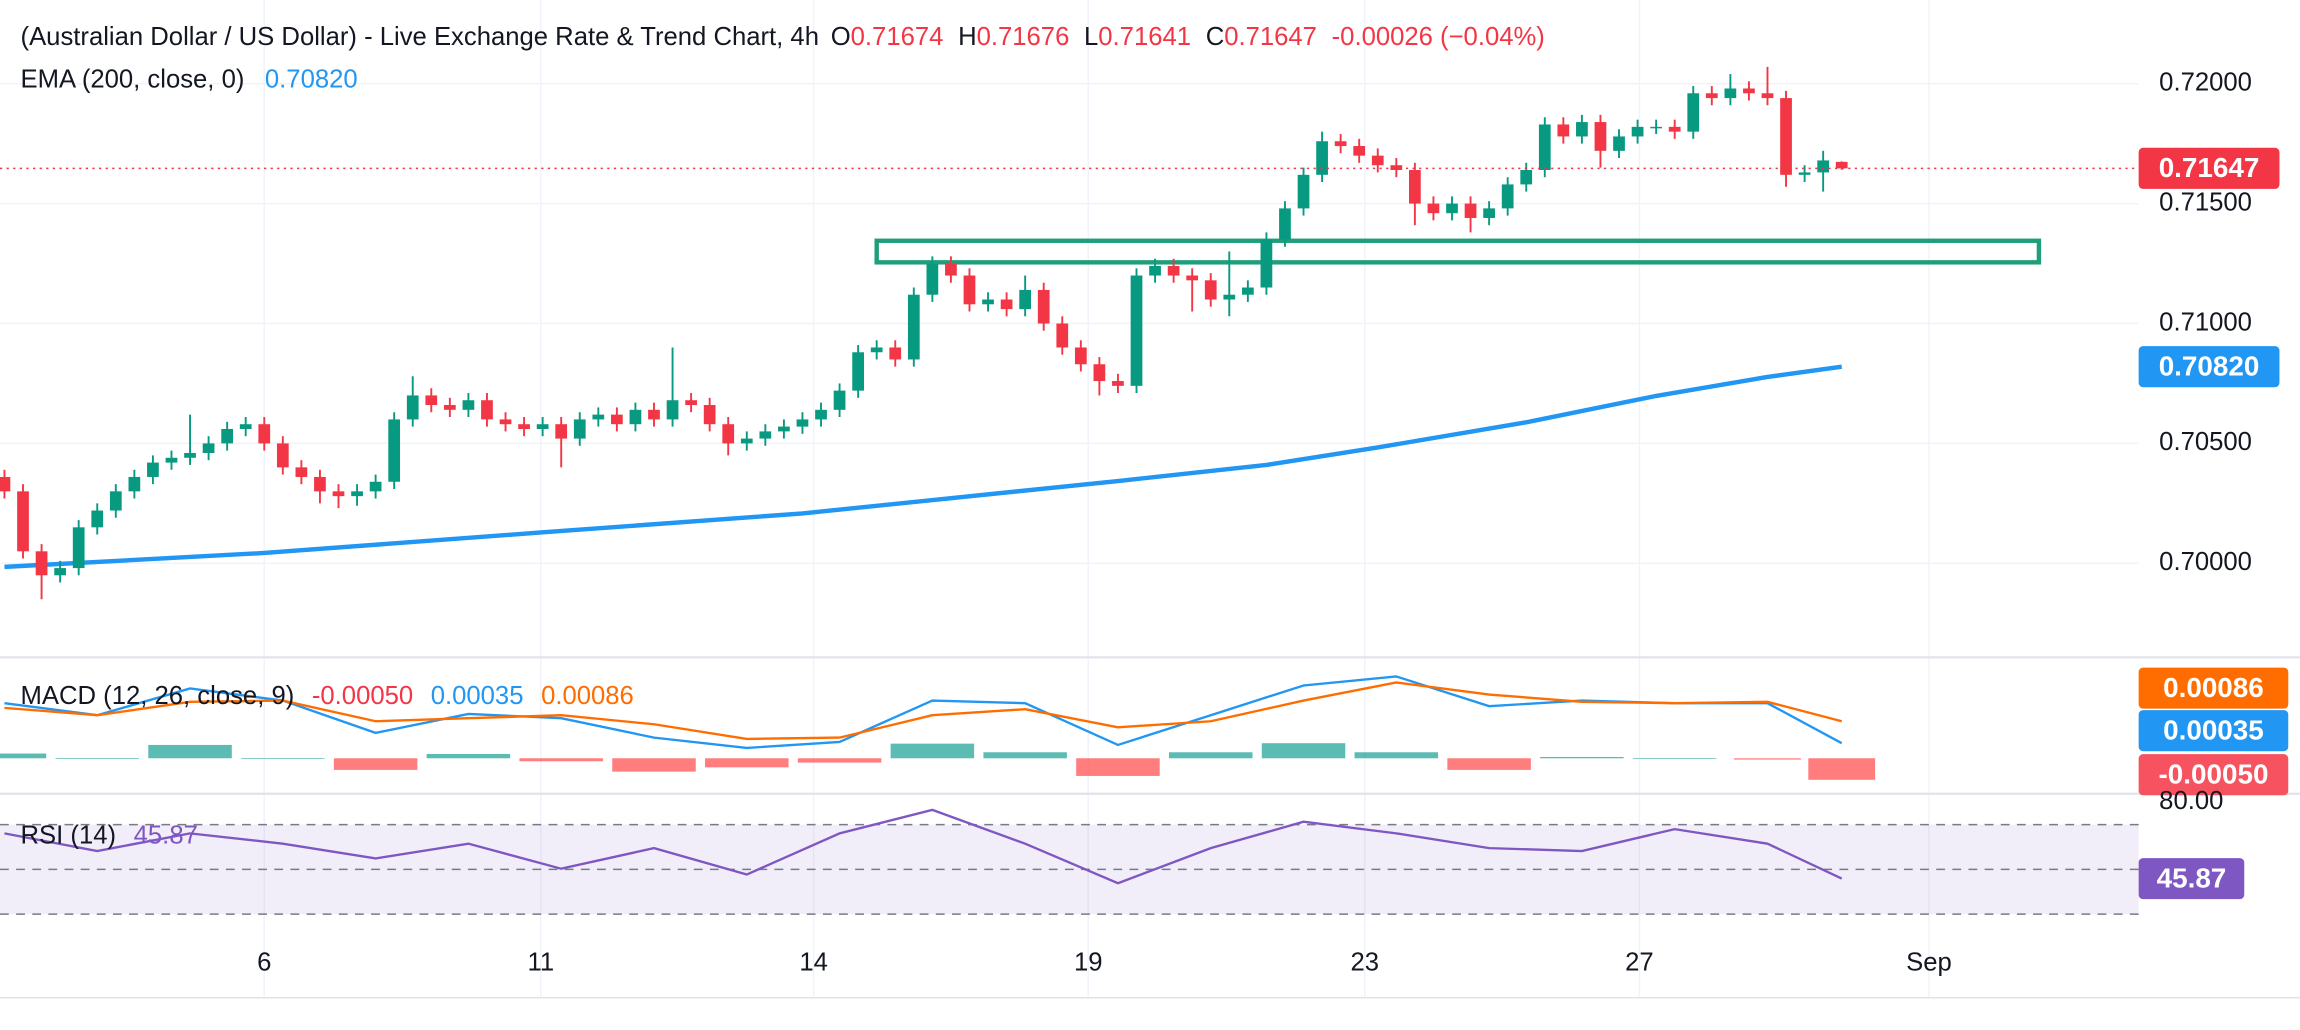 The image size is (2300, 1030). Describe the element at coordinates (158, 696) in the screenshot. I see `indicator-title: MACD (12, 26, close, 9)` at that location.